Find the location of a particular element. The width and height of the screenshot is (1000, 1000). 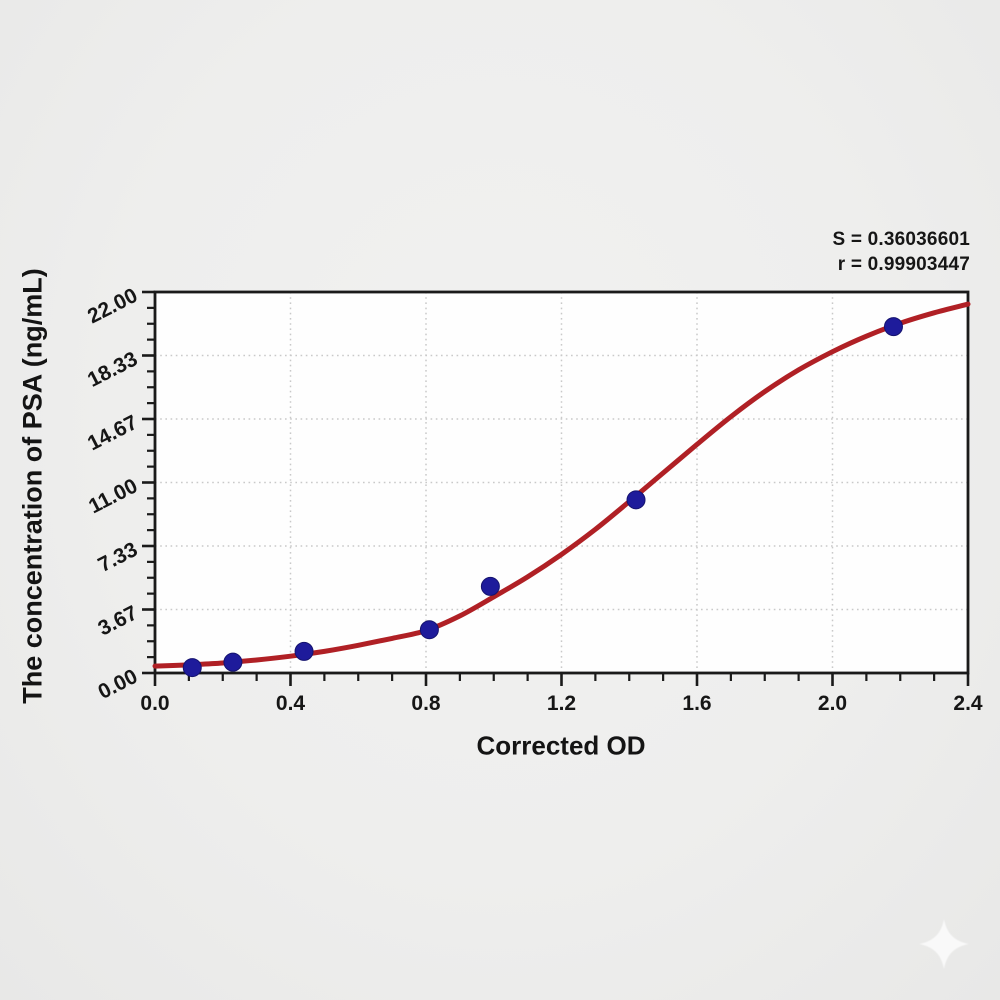

stat-s-value: S = 0.36036601 is located at coordinates (901, 239).